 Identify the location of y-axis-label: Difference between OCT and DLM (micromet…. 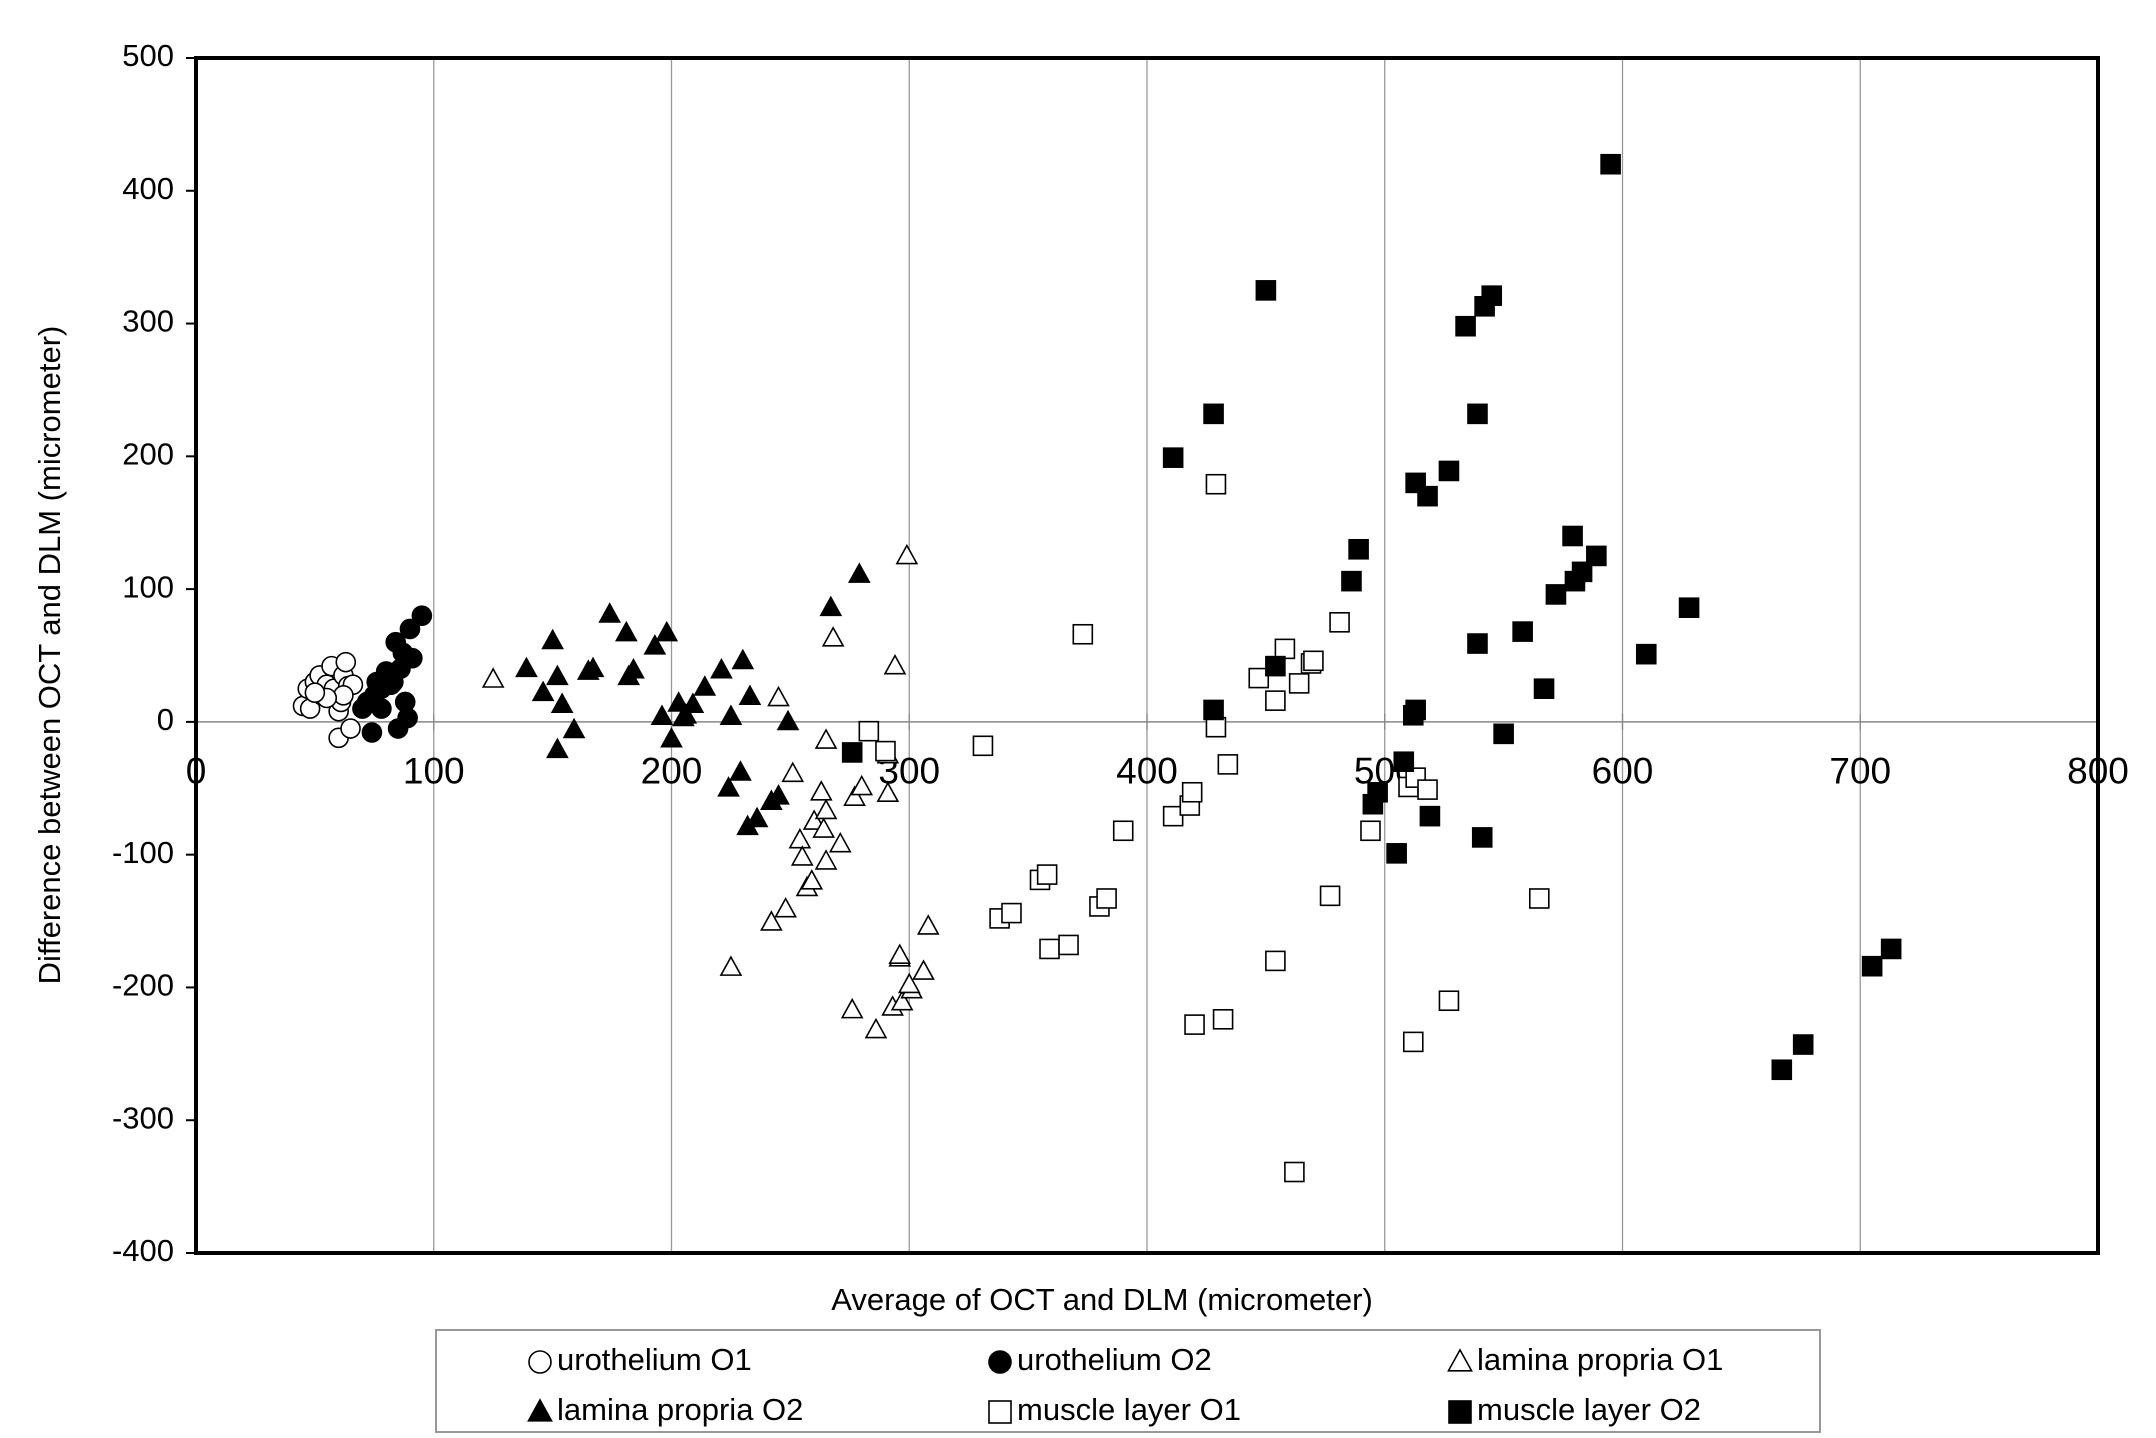
(49, 655).